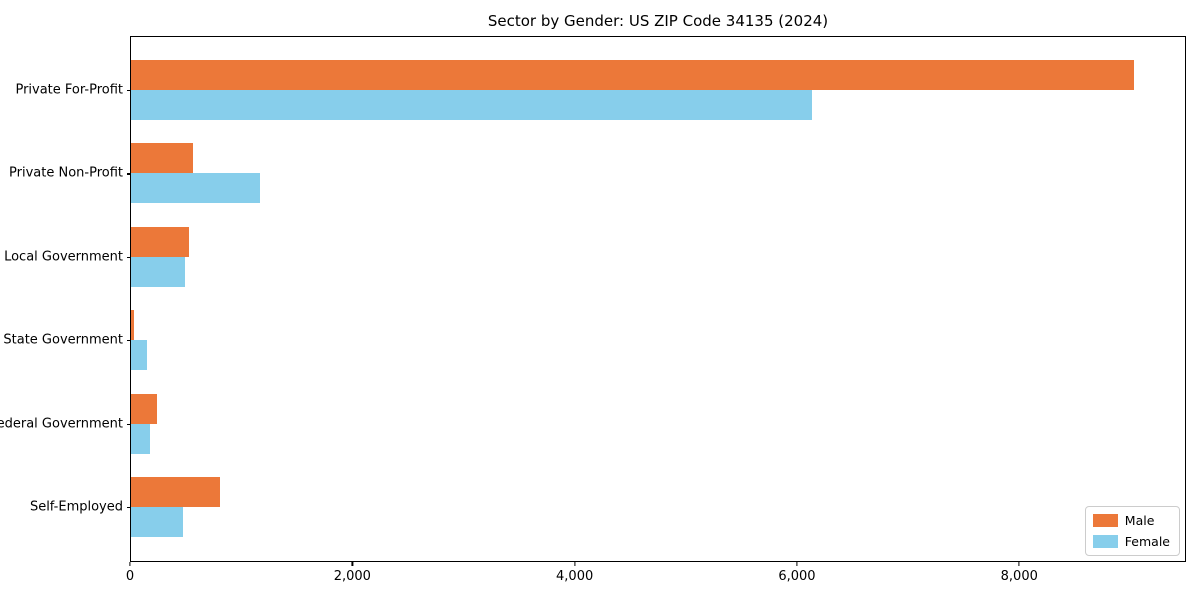 This screenshot has width=1200, height=600. I want to click on legend-label: Male, so click(1139, 520).